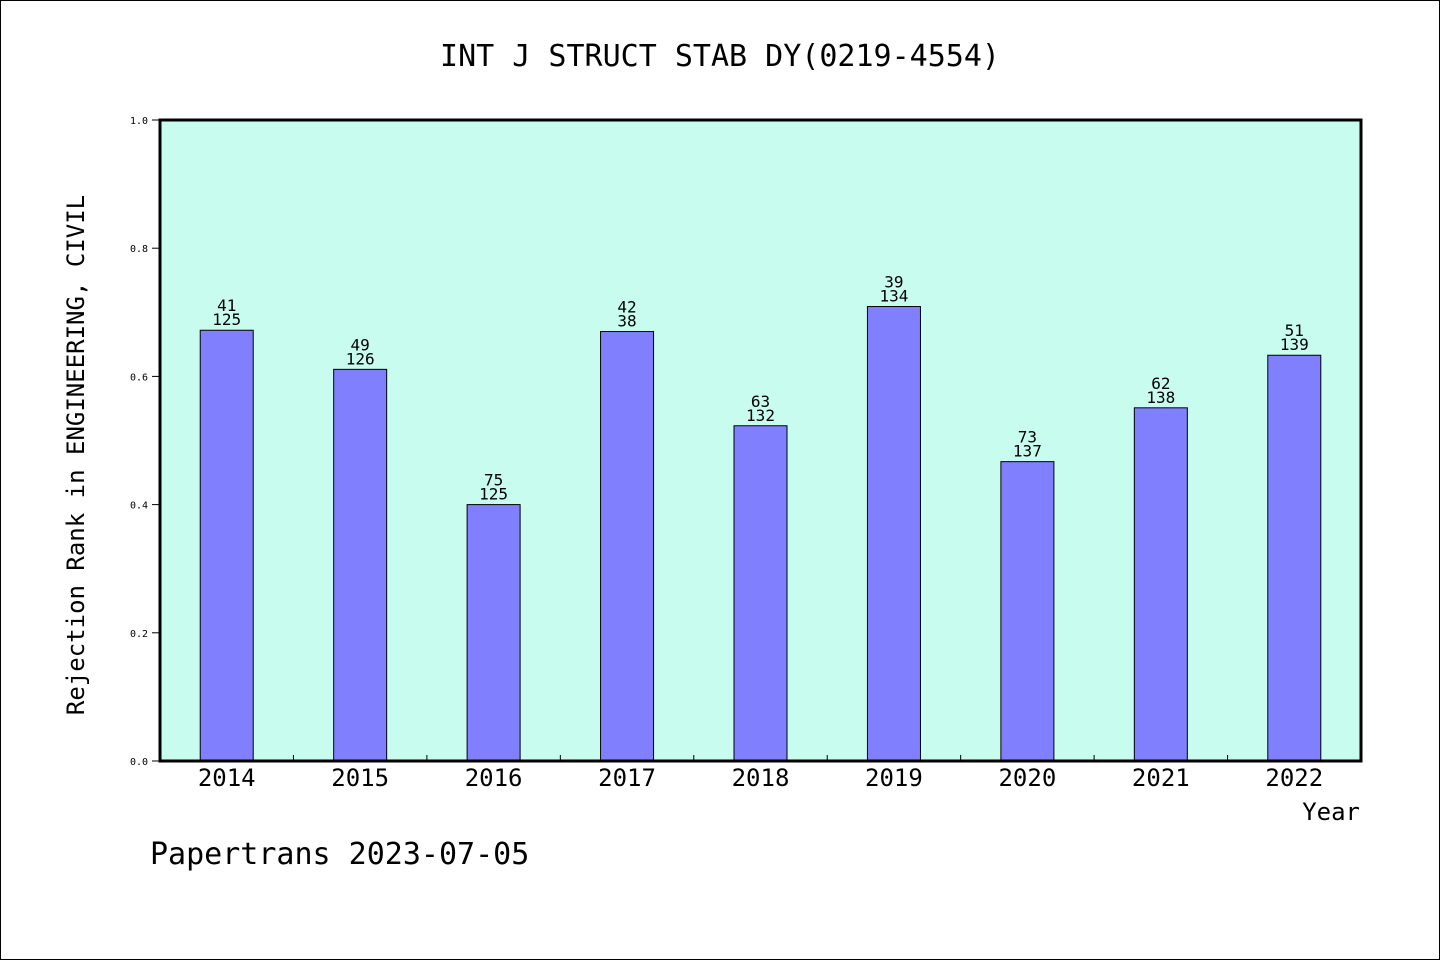  What do you see at coordinates (139, 121) in the screenshot?
I see `y-tick-label: 1.0` at bounding box center [139, 121].